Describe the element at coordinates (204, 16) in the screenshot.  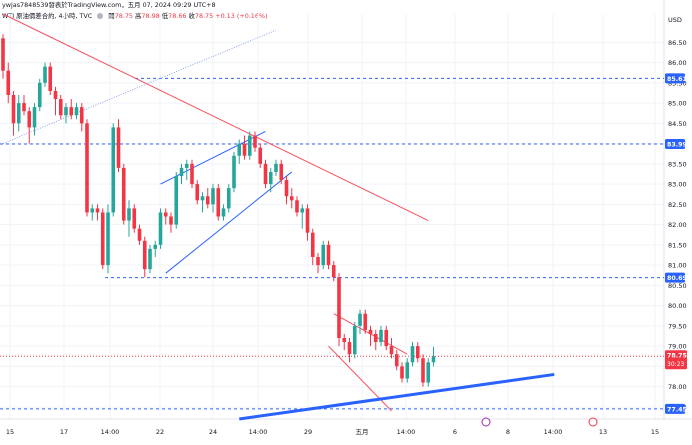
I see `close-value: 78.75` at that location.